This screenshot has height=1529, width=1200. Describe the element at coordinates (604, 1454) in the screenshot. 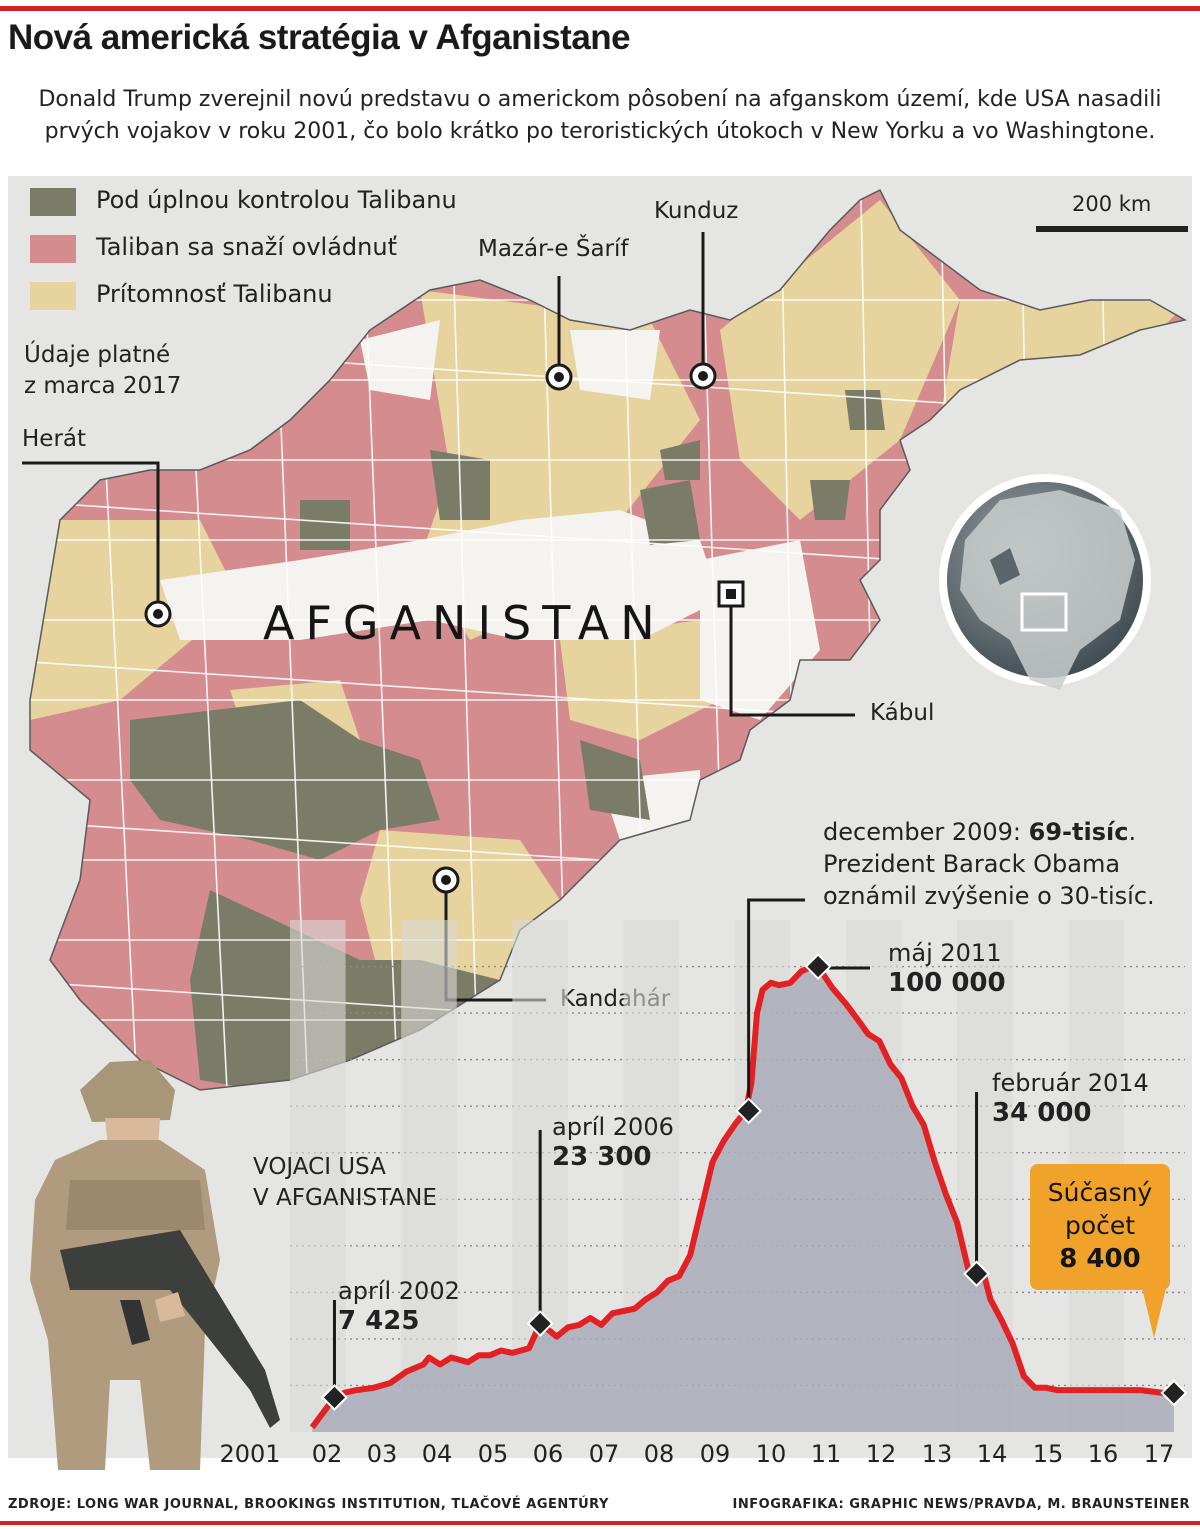

I see `x-tick-label: 07` at that location.